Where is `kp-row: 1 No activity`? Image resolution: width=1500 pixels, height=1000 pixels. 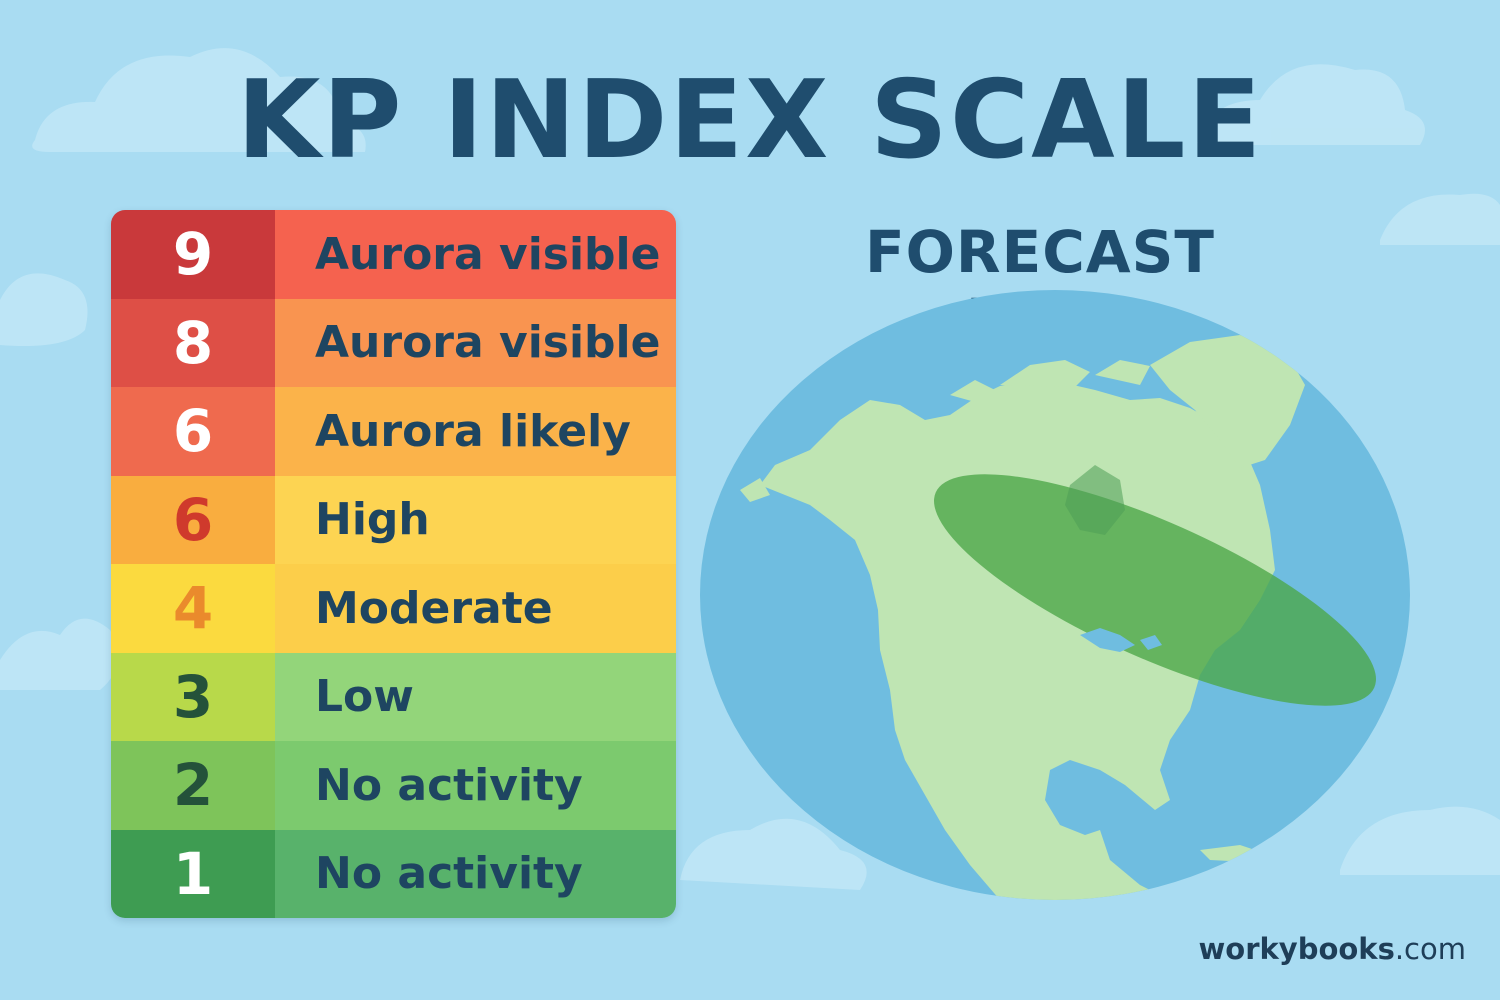 kp-row: 1 No activity is located at coordinates (393, 873).